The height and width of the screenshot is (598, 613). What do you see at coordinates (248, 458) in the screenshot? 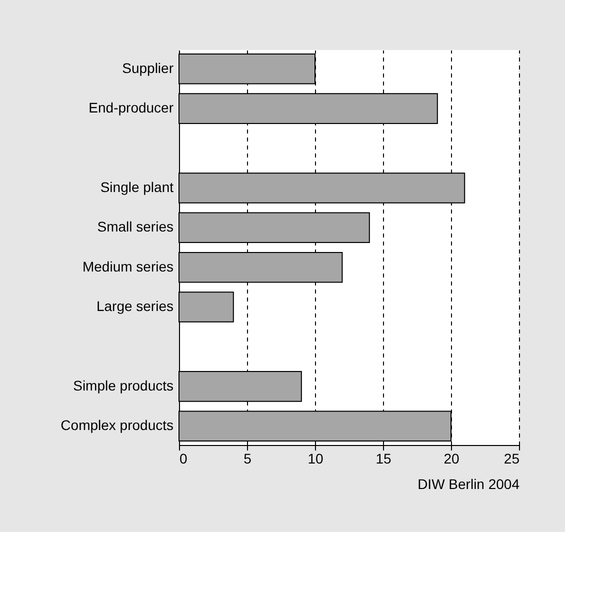
I see `x-tick-label: 5` at bounding box center [248, 458].